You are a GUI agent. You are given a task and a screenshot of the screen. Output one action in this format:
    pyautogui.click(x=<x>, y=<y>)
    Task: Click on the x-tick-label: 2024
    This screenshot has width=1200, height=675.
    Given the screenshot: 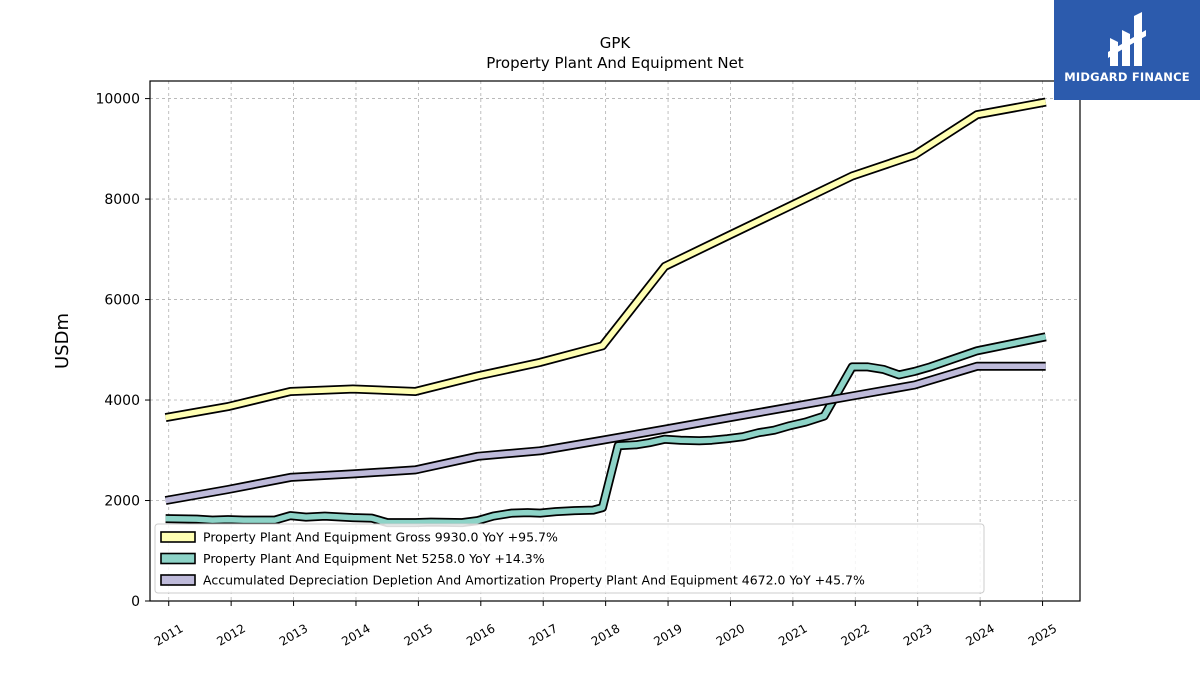 What is the action you would take?
    pyautogui.click(x=979, y=634)
    